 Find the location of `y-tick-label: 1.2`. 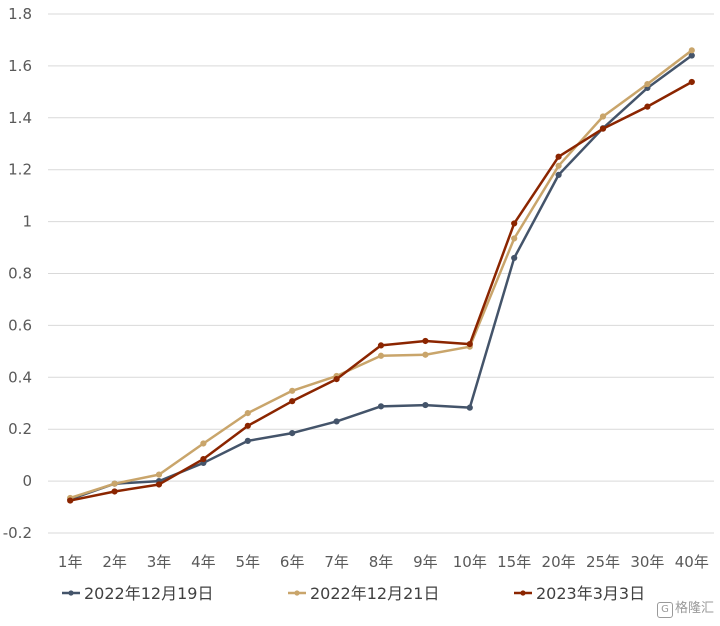

y-tick-label: 1.2 is located at coordinates (20, 170).